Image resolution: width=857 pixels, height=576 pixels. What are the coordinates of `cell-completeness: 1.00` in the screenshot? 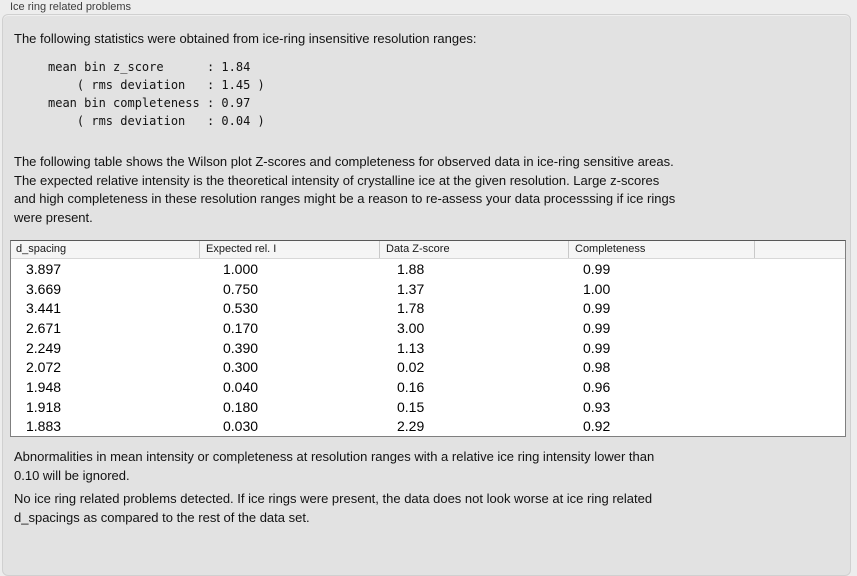 It's located at (597, 288).